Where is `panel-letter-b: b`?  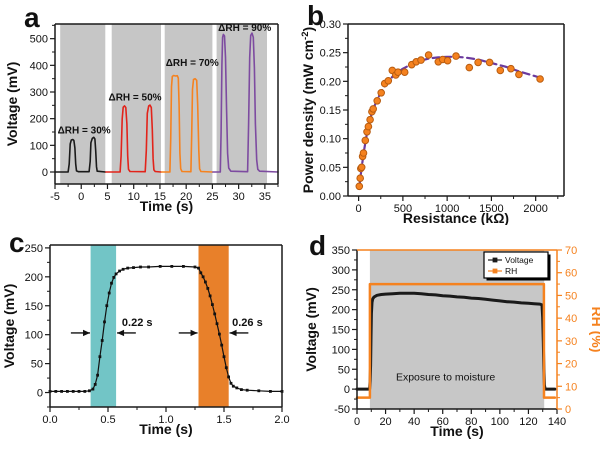 panel-letter-b: b is located at coordinates (316, 15).